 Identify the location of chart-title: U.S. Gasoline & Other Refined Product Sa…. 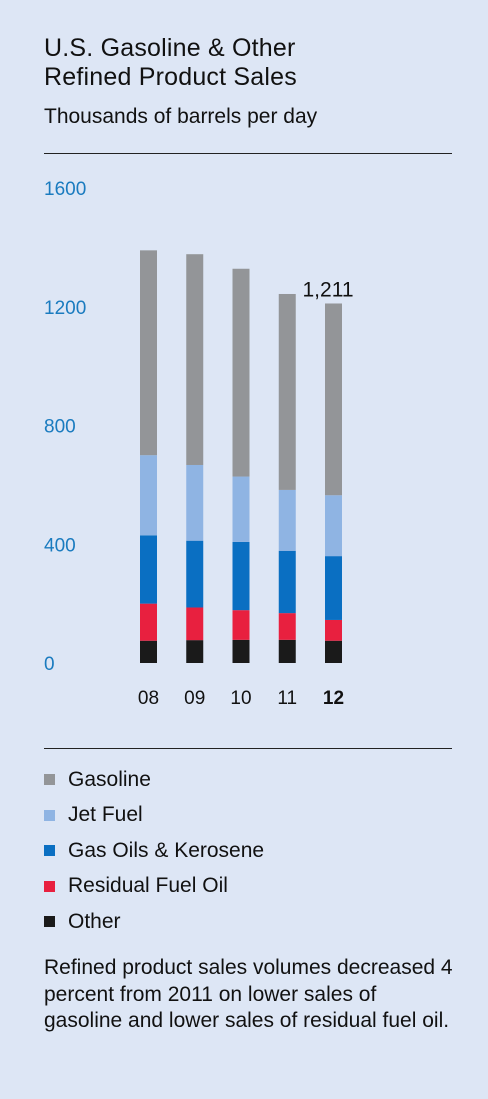
(254, 63).